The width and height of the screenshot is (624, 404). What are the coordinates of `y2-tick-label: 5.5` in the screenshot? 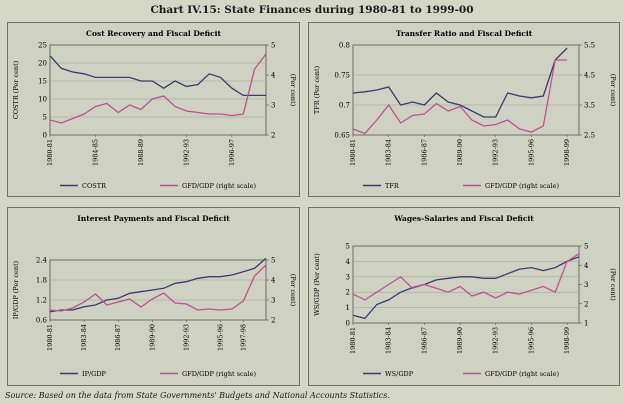 It's located at (589, 46).